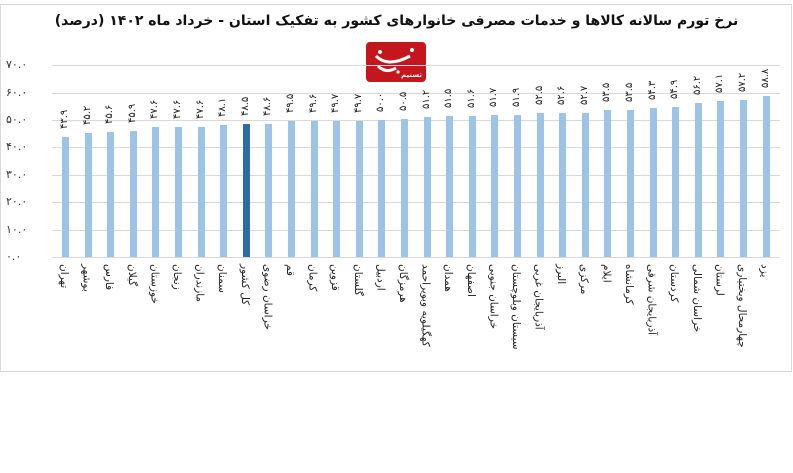 This screenshot has height=473, width=793. I want to click on x-category-label: چهارمحال وبختیاری, so click(742, 306).